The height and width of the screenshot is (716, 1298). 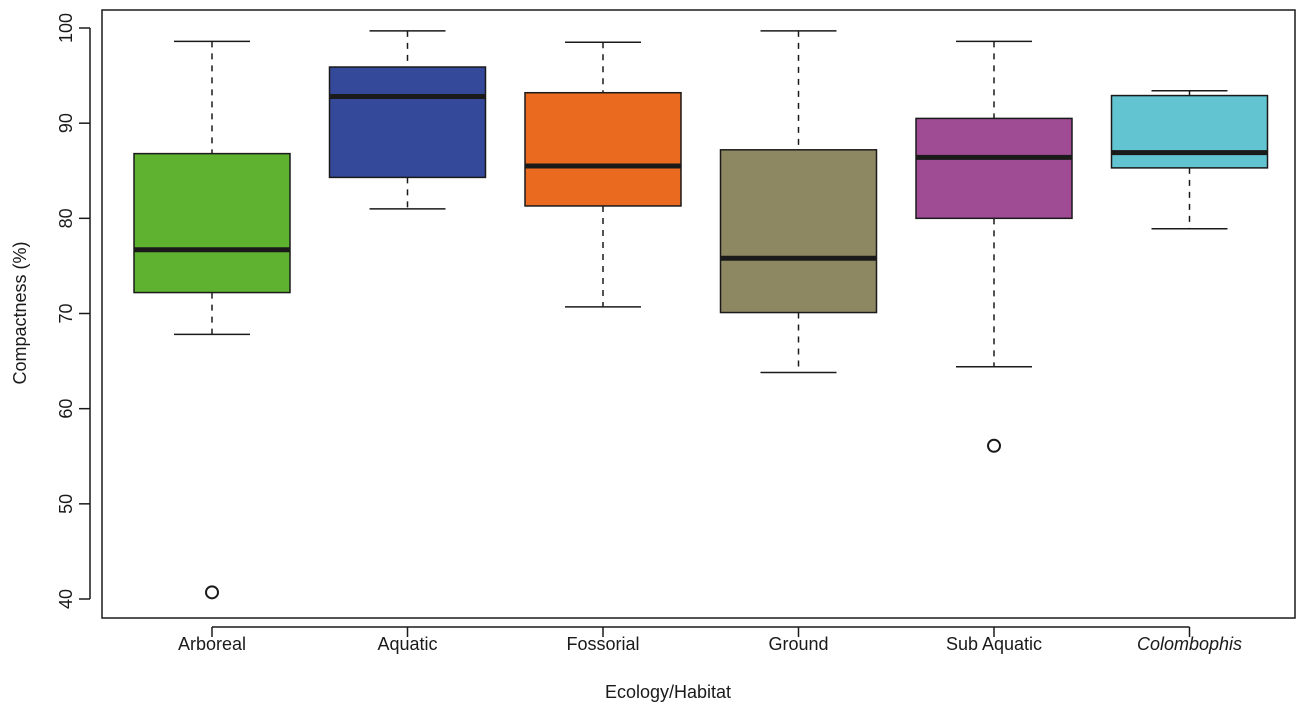 I want to click on y-tick-label: 90, so click(x=66, y=123).